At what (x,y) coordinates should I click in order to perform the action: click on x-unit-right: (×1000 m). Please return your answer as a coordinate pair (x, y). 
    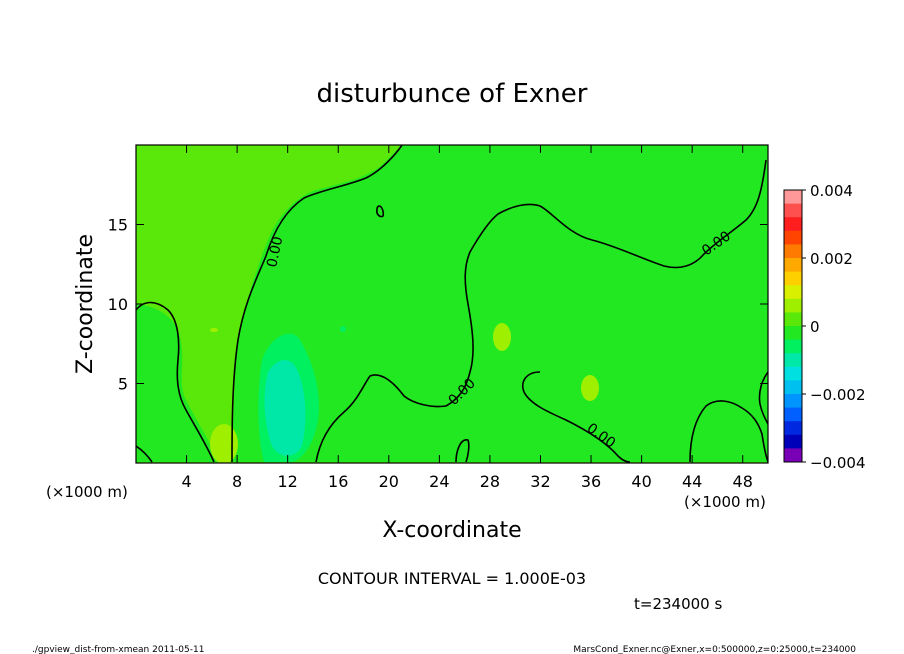
    Looking at the image, I should click on (725, 502).